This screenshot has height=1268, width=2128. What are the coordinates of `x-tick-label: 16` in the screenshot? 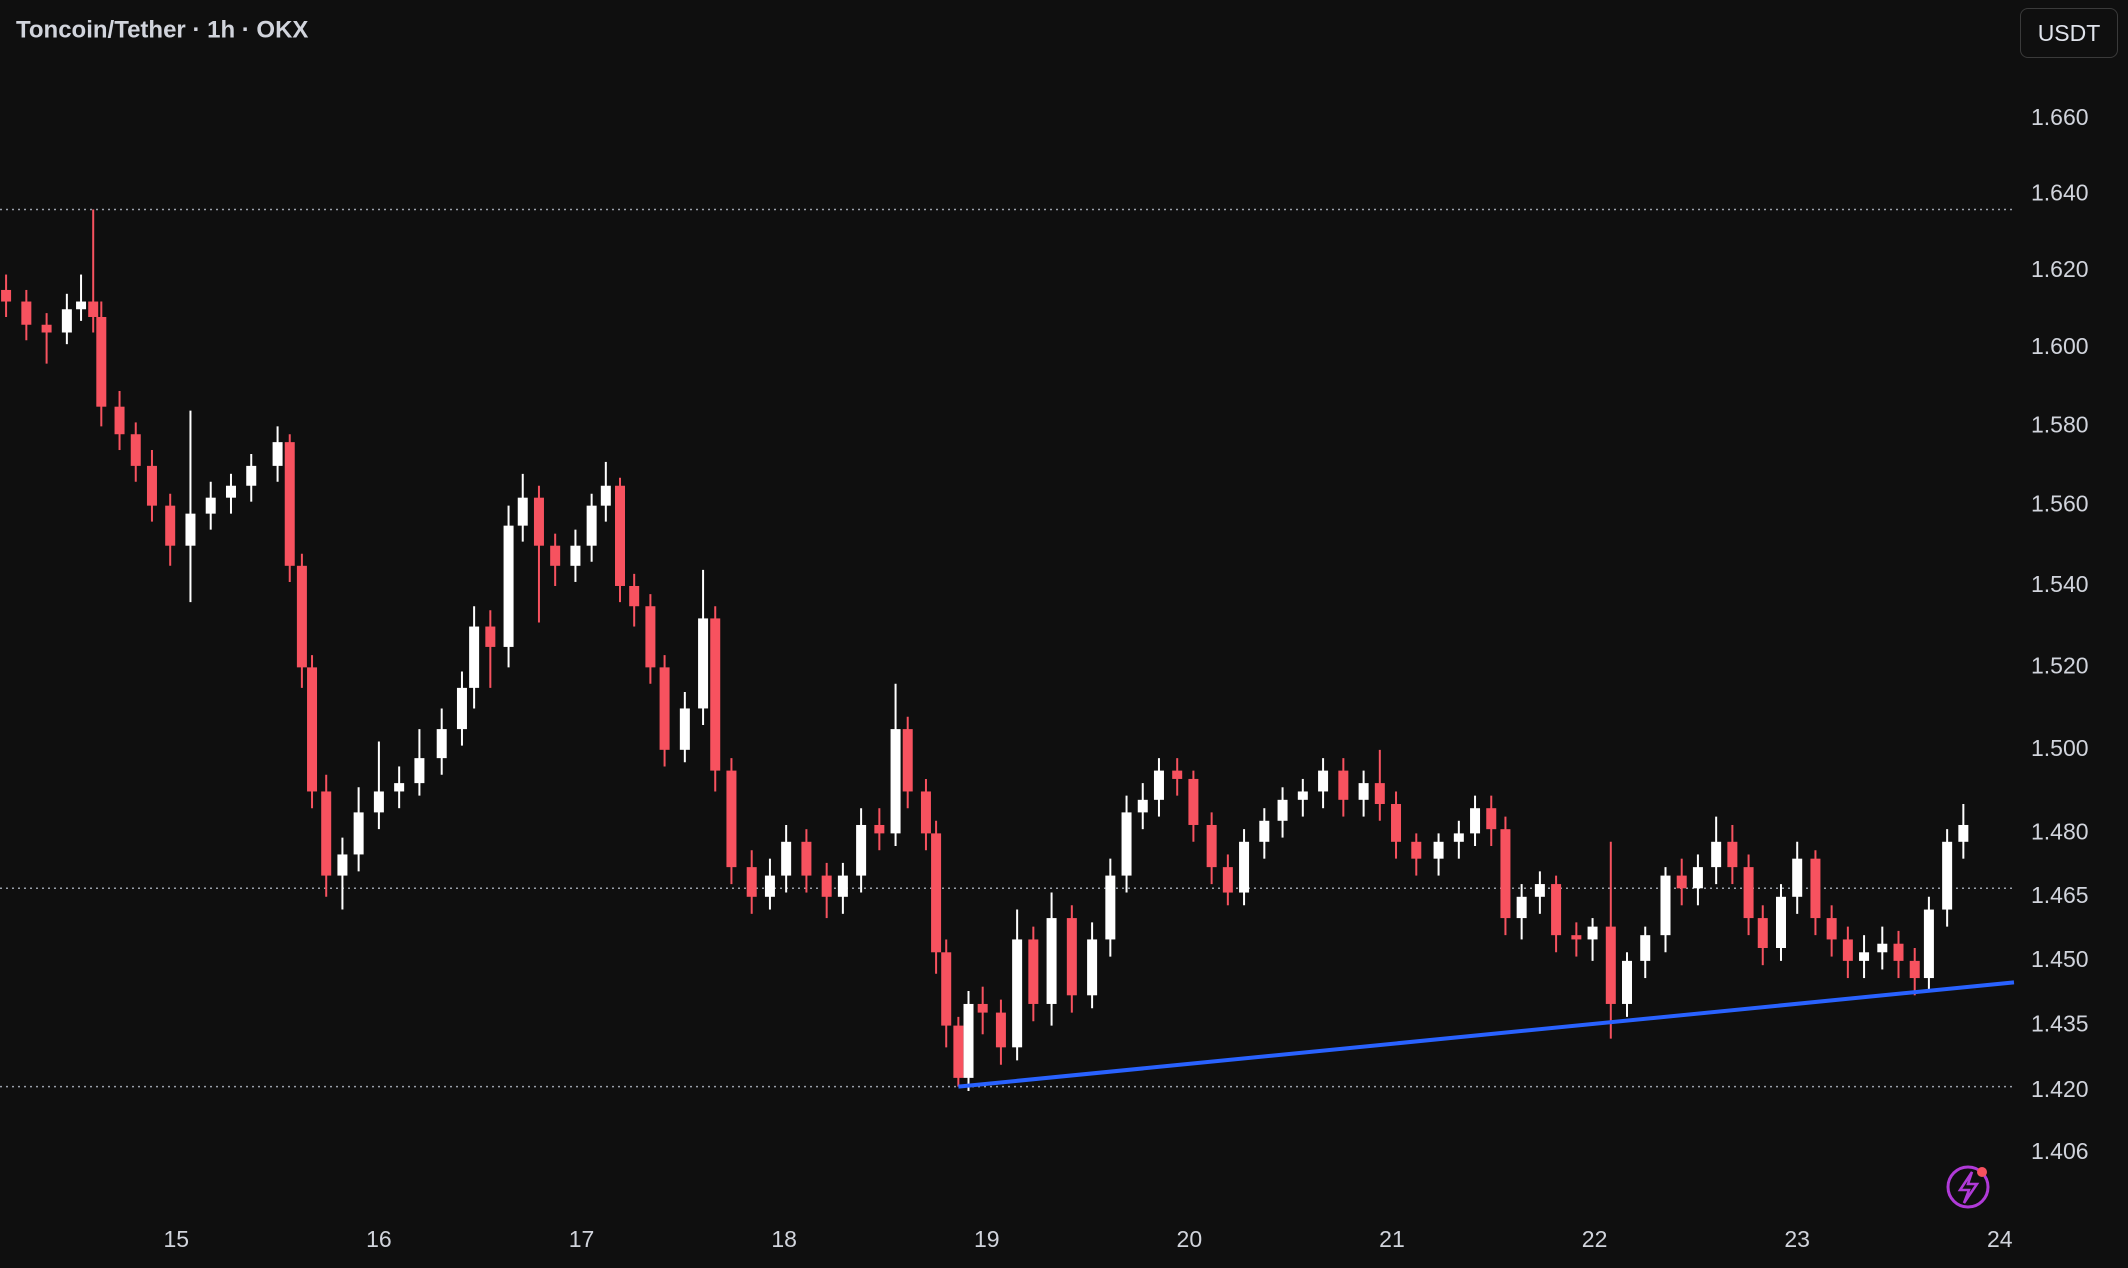 It's located at (379, 1239).